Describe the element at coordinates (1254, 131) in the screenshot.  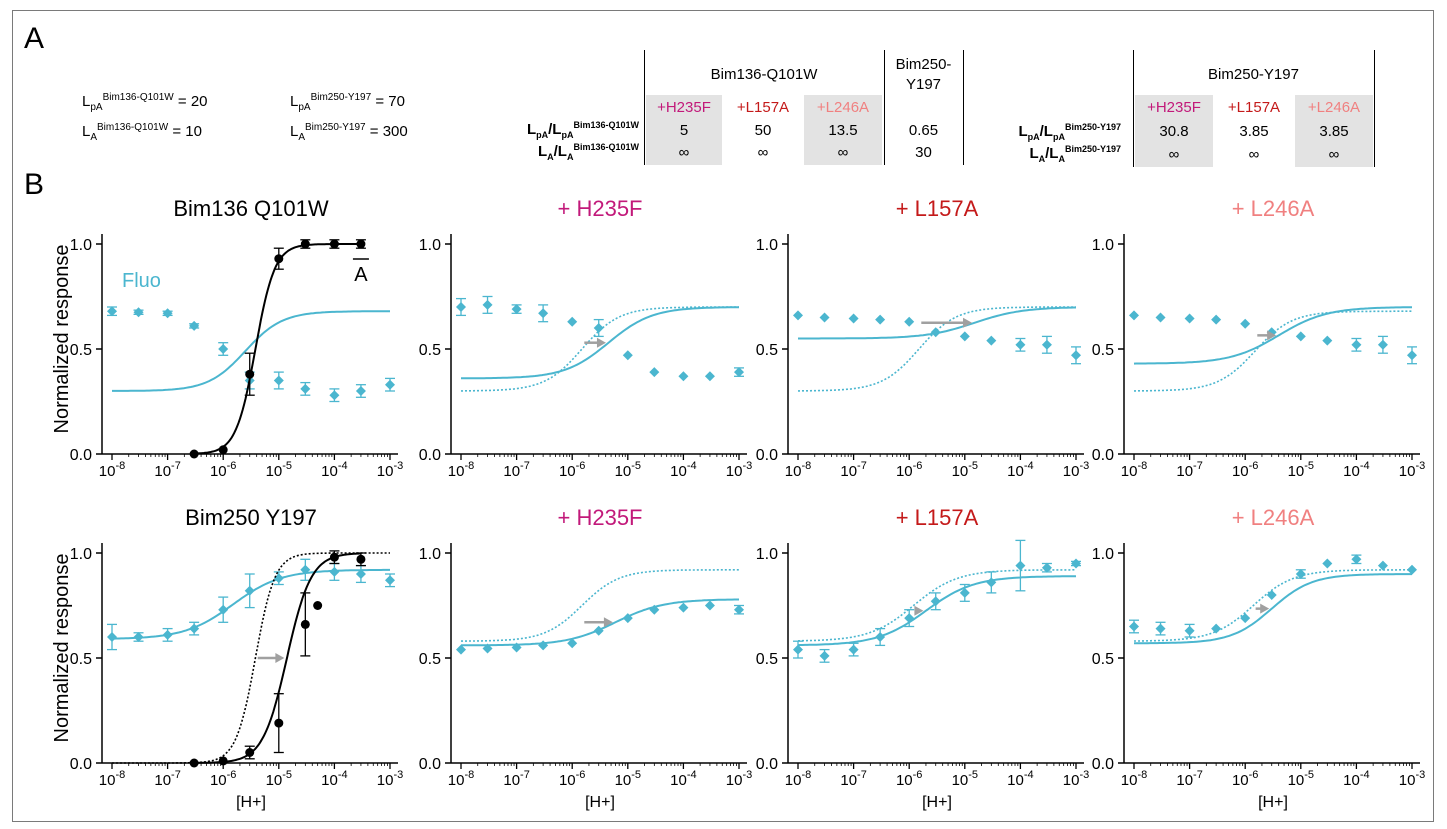
I see `table2-r1-c2: 3.85` at that location.